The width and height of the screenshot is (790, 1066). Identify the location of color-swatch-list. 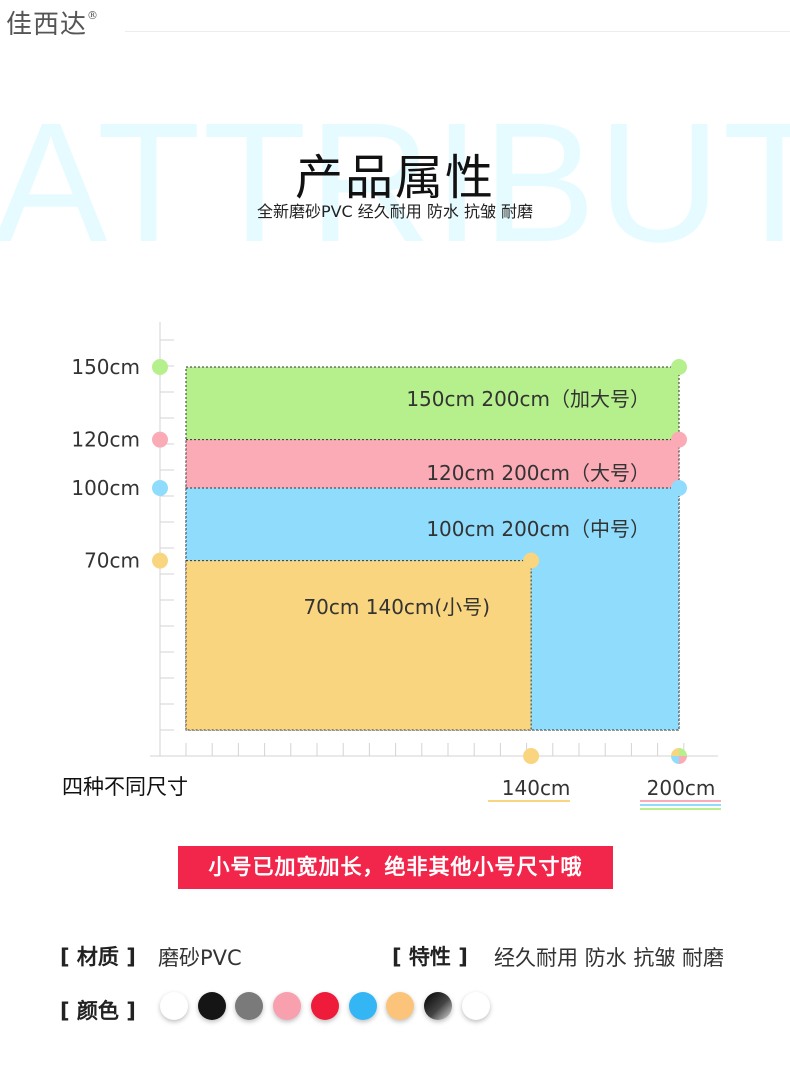
(330, 1008).